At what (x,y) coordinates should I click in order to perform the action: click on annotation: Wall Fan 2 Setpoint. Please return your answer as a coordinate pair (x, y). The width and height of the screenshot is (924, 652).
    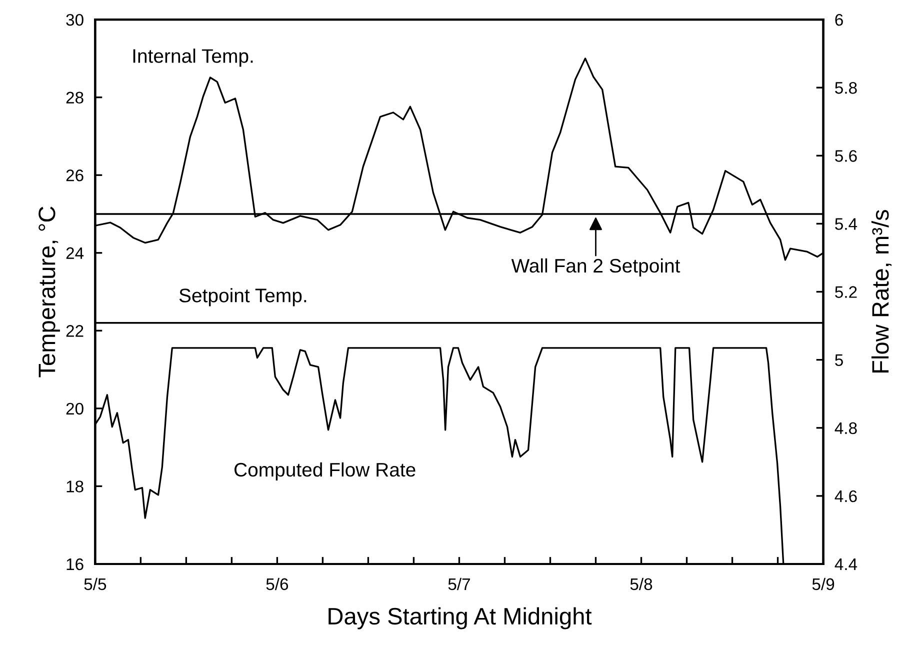
    Looking at the image, I should click on (595, 267).